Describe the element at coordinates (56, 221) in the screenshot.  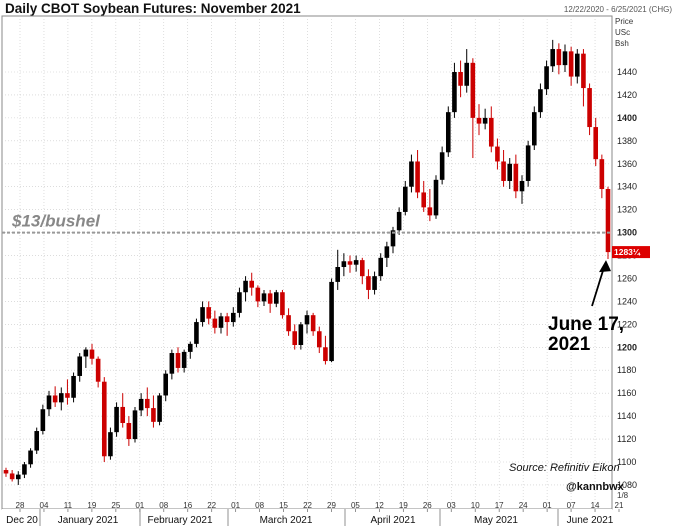
I see `reference-label: $13/bushel` at that location.